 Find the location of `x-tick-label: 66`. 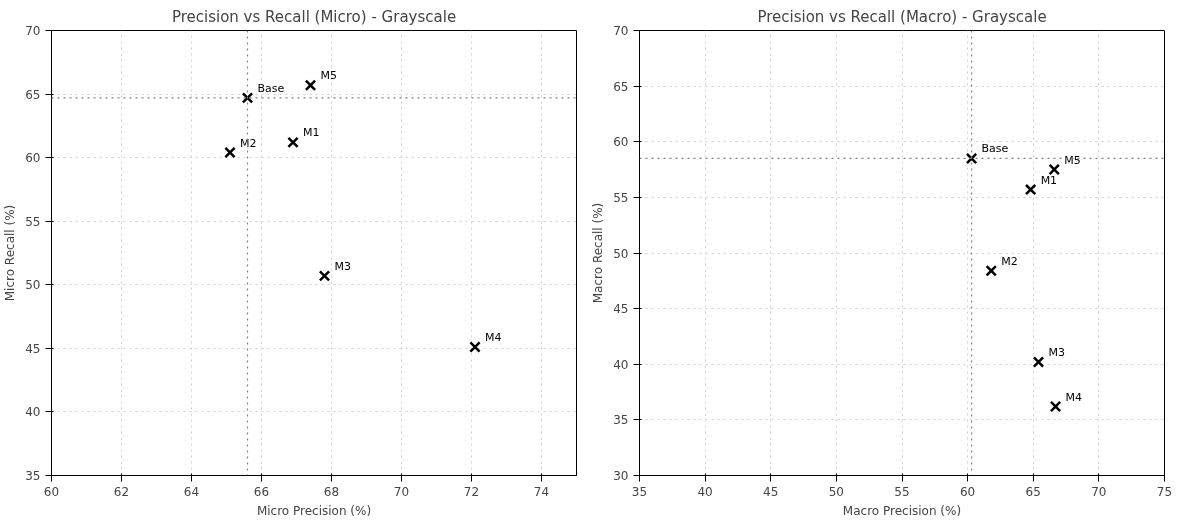

x-tick-label: 66 is located at coordinates (261, 491).